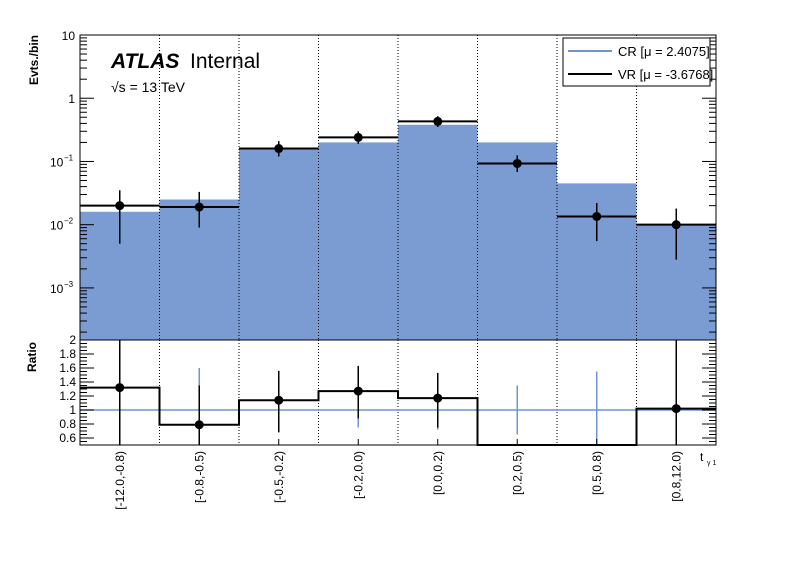 The image size is (796, 572). Describe the element at coordinates (517, 473) in the screenshot. I see `x-category-label: [0.2,0.5)` at that location.